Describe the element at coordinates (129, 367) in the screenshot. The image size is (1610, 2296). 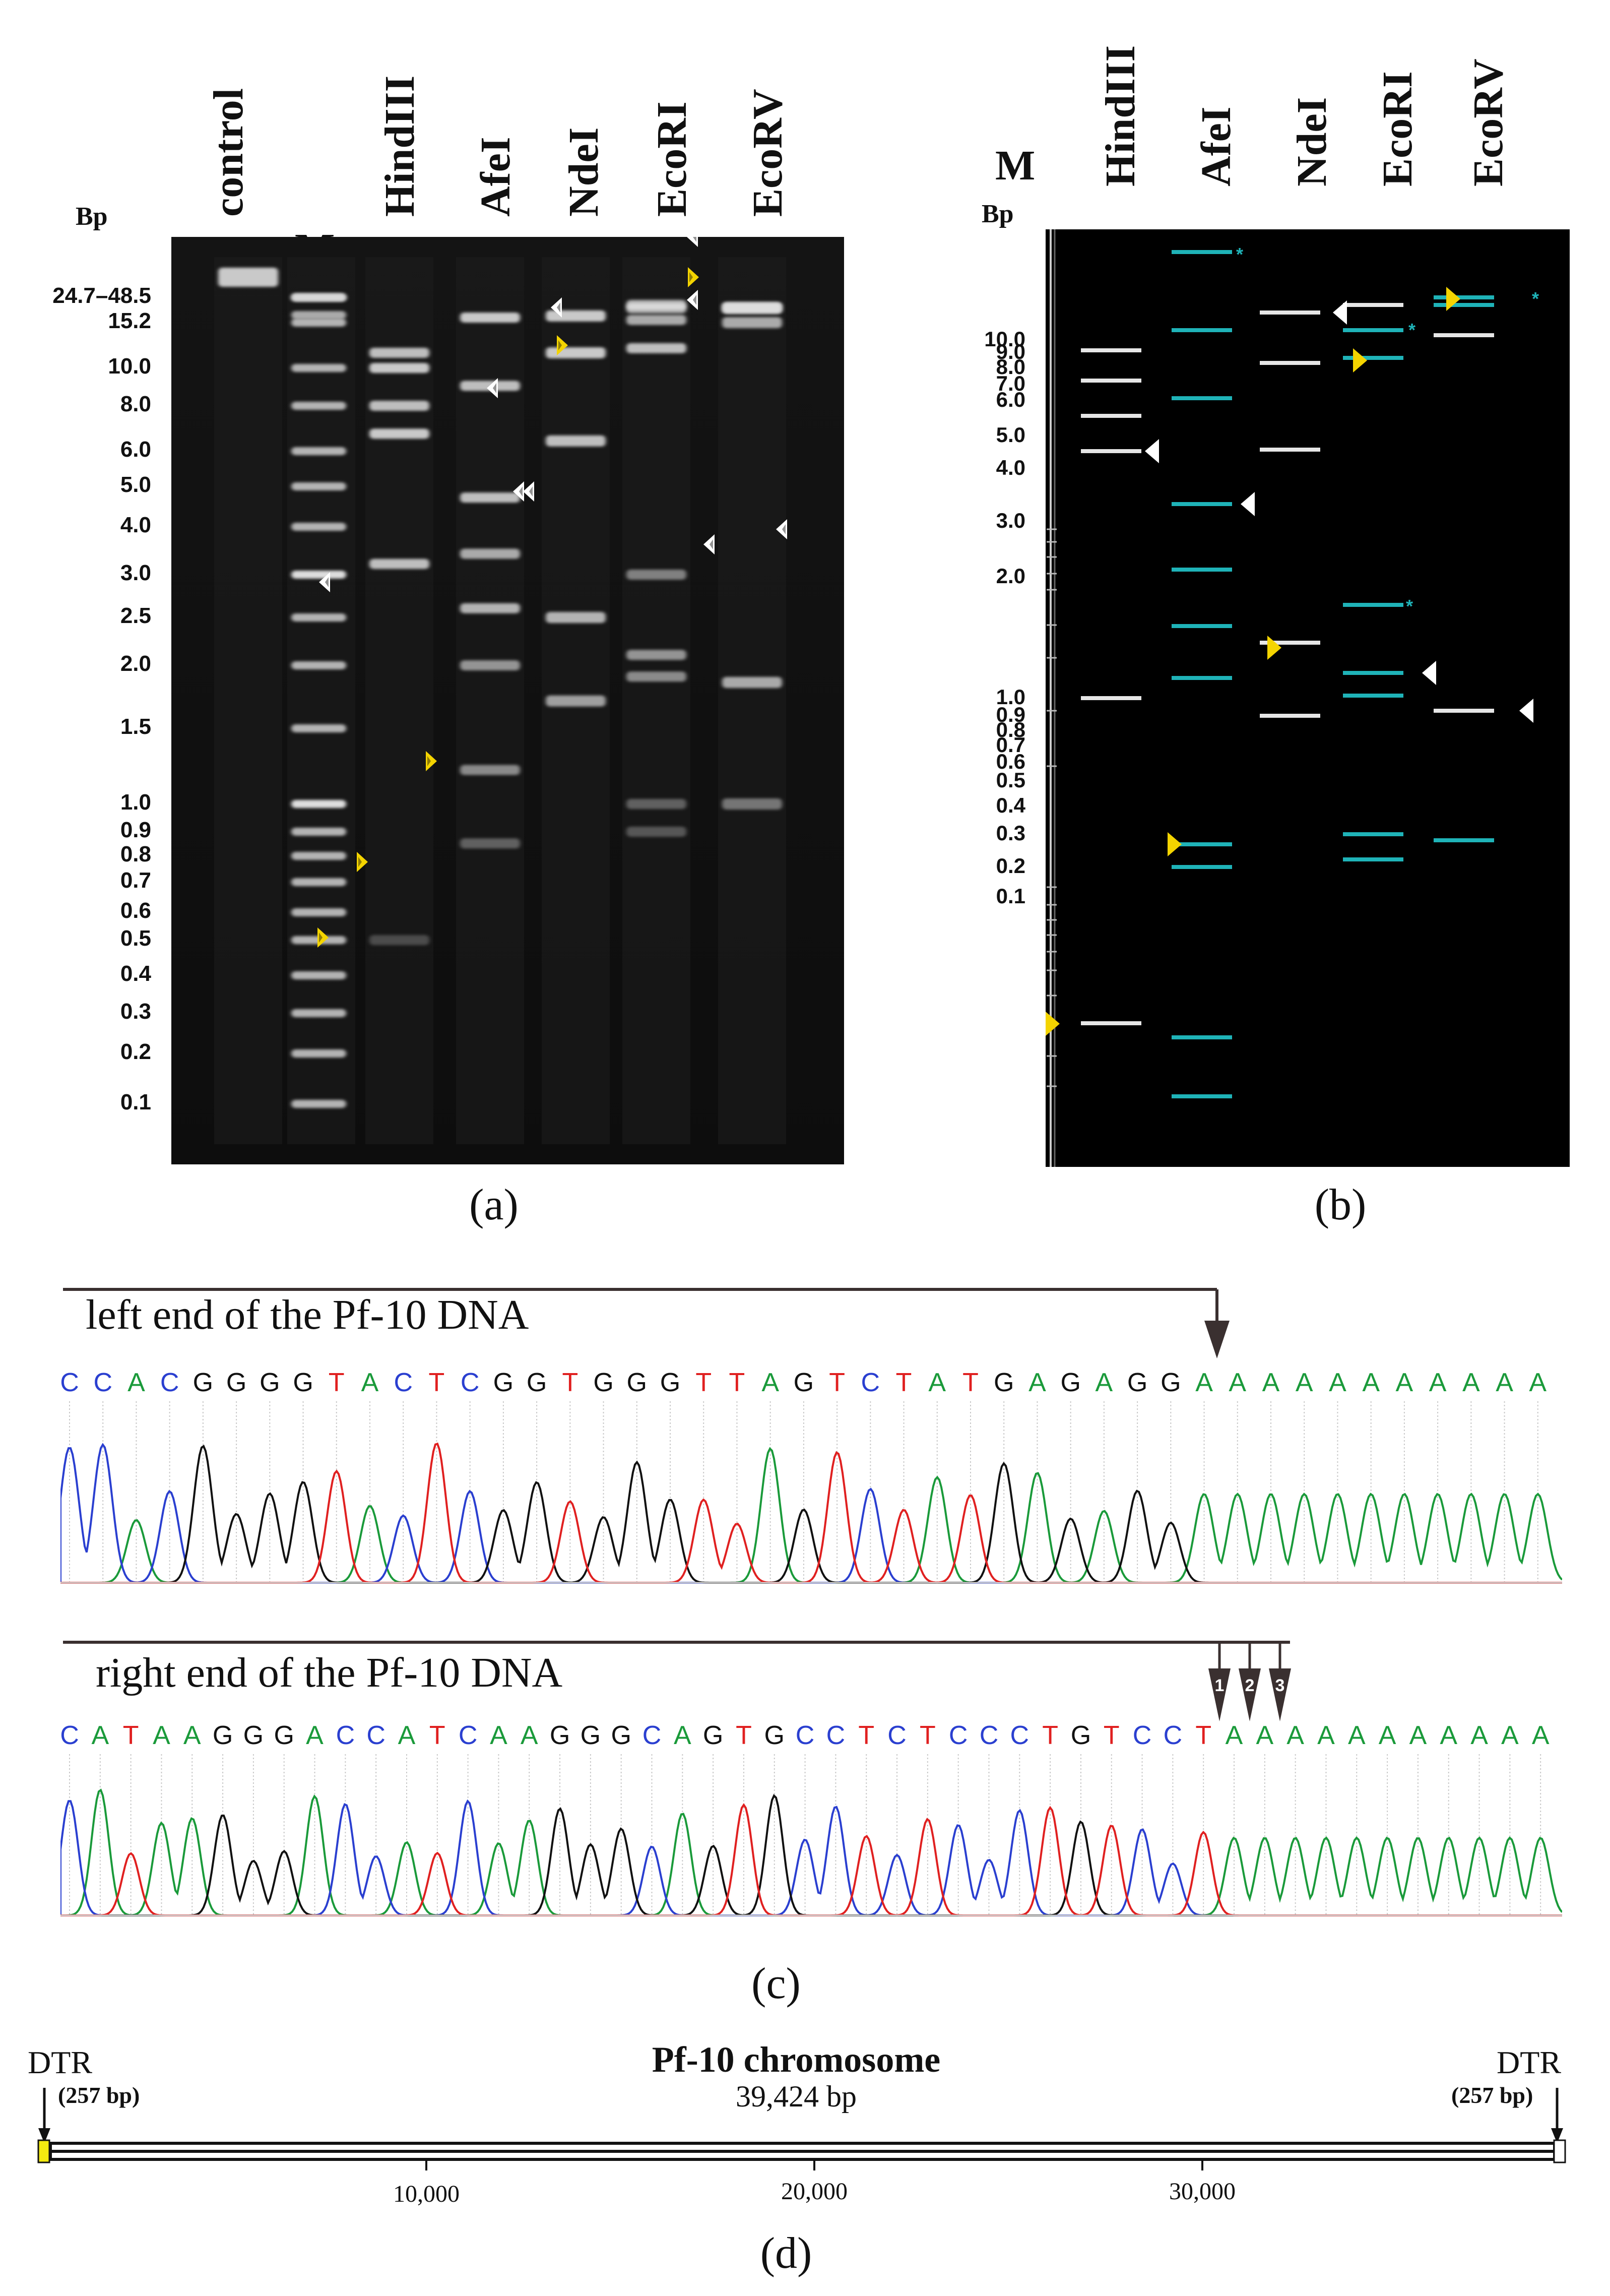
I see `gel-a-bp-label: 10.0` at that location.